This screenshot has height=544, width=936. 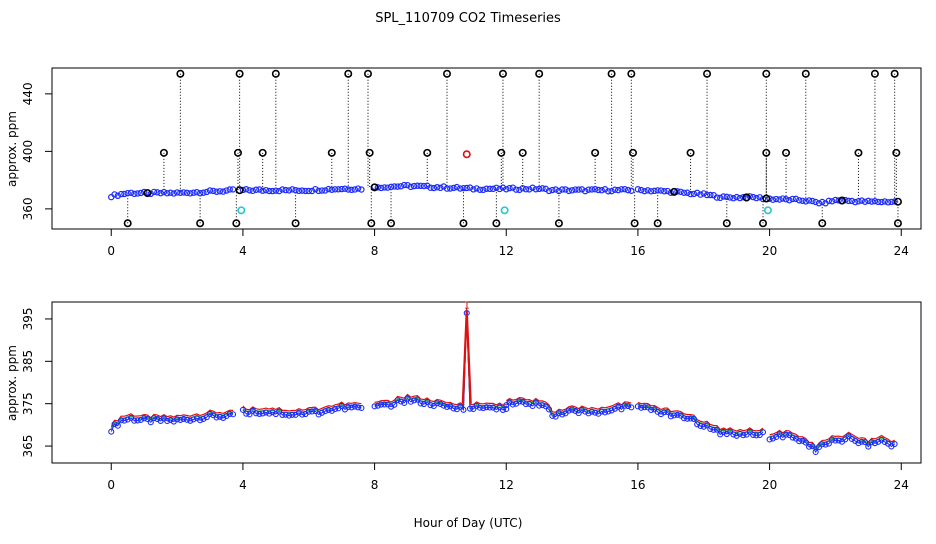 I want to click on bottom-y-tick-label: 375, so click(x=28, y=403).